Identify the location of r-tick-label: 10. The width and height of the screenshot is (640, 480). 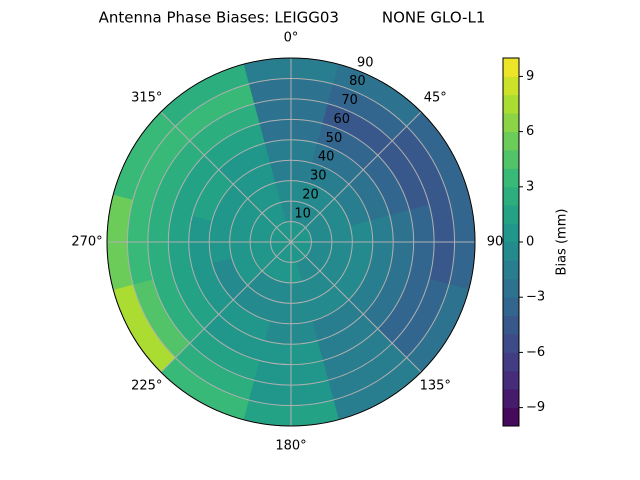
(302, 213).